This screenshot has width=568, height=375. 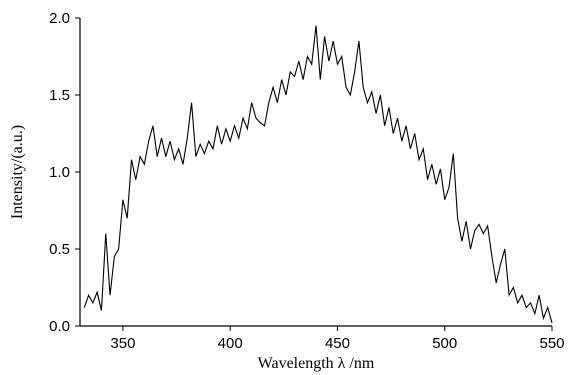 I want to click on y-tick-label: 1.5, so click(x=59, y=95).